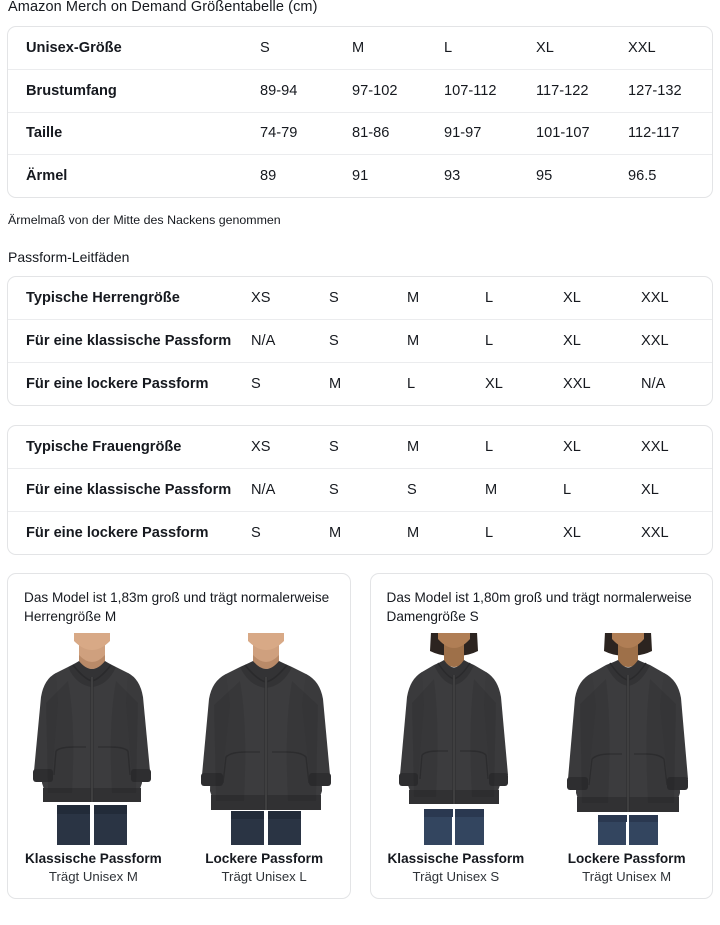 This screenshot has height=925, width=720. I want to click on column-header-s: S, so click(265, 48).